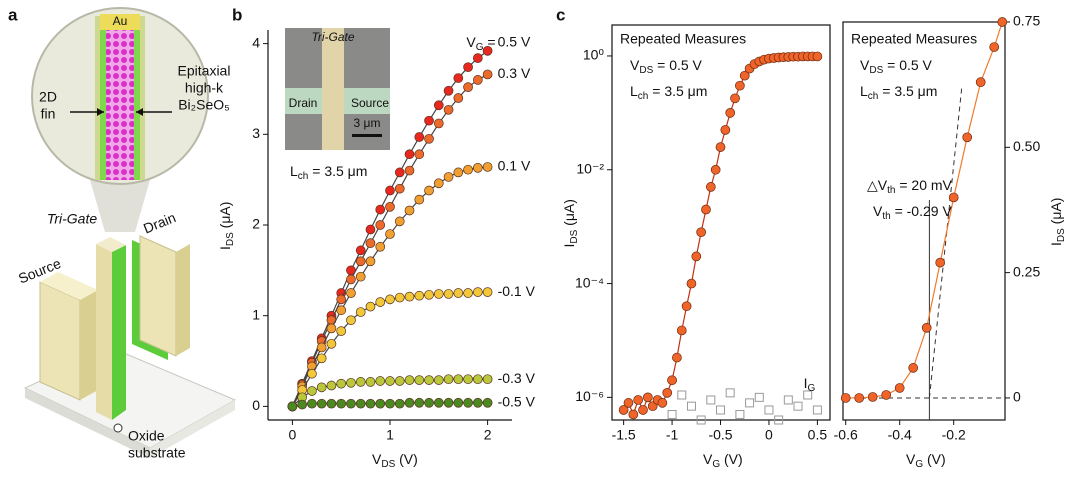  I want to click on x-axis-label: VDS (V), so click(395, 460).